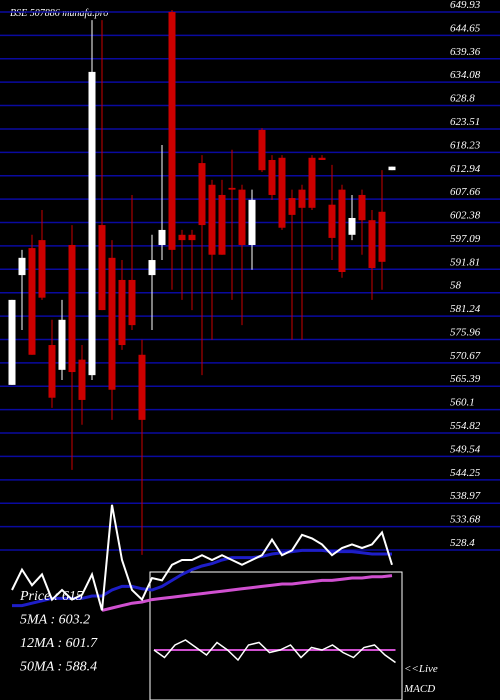 The height and width of the screenshot is (700, 500). I want to click on info-text: Price : 615, so click(51, 596).